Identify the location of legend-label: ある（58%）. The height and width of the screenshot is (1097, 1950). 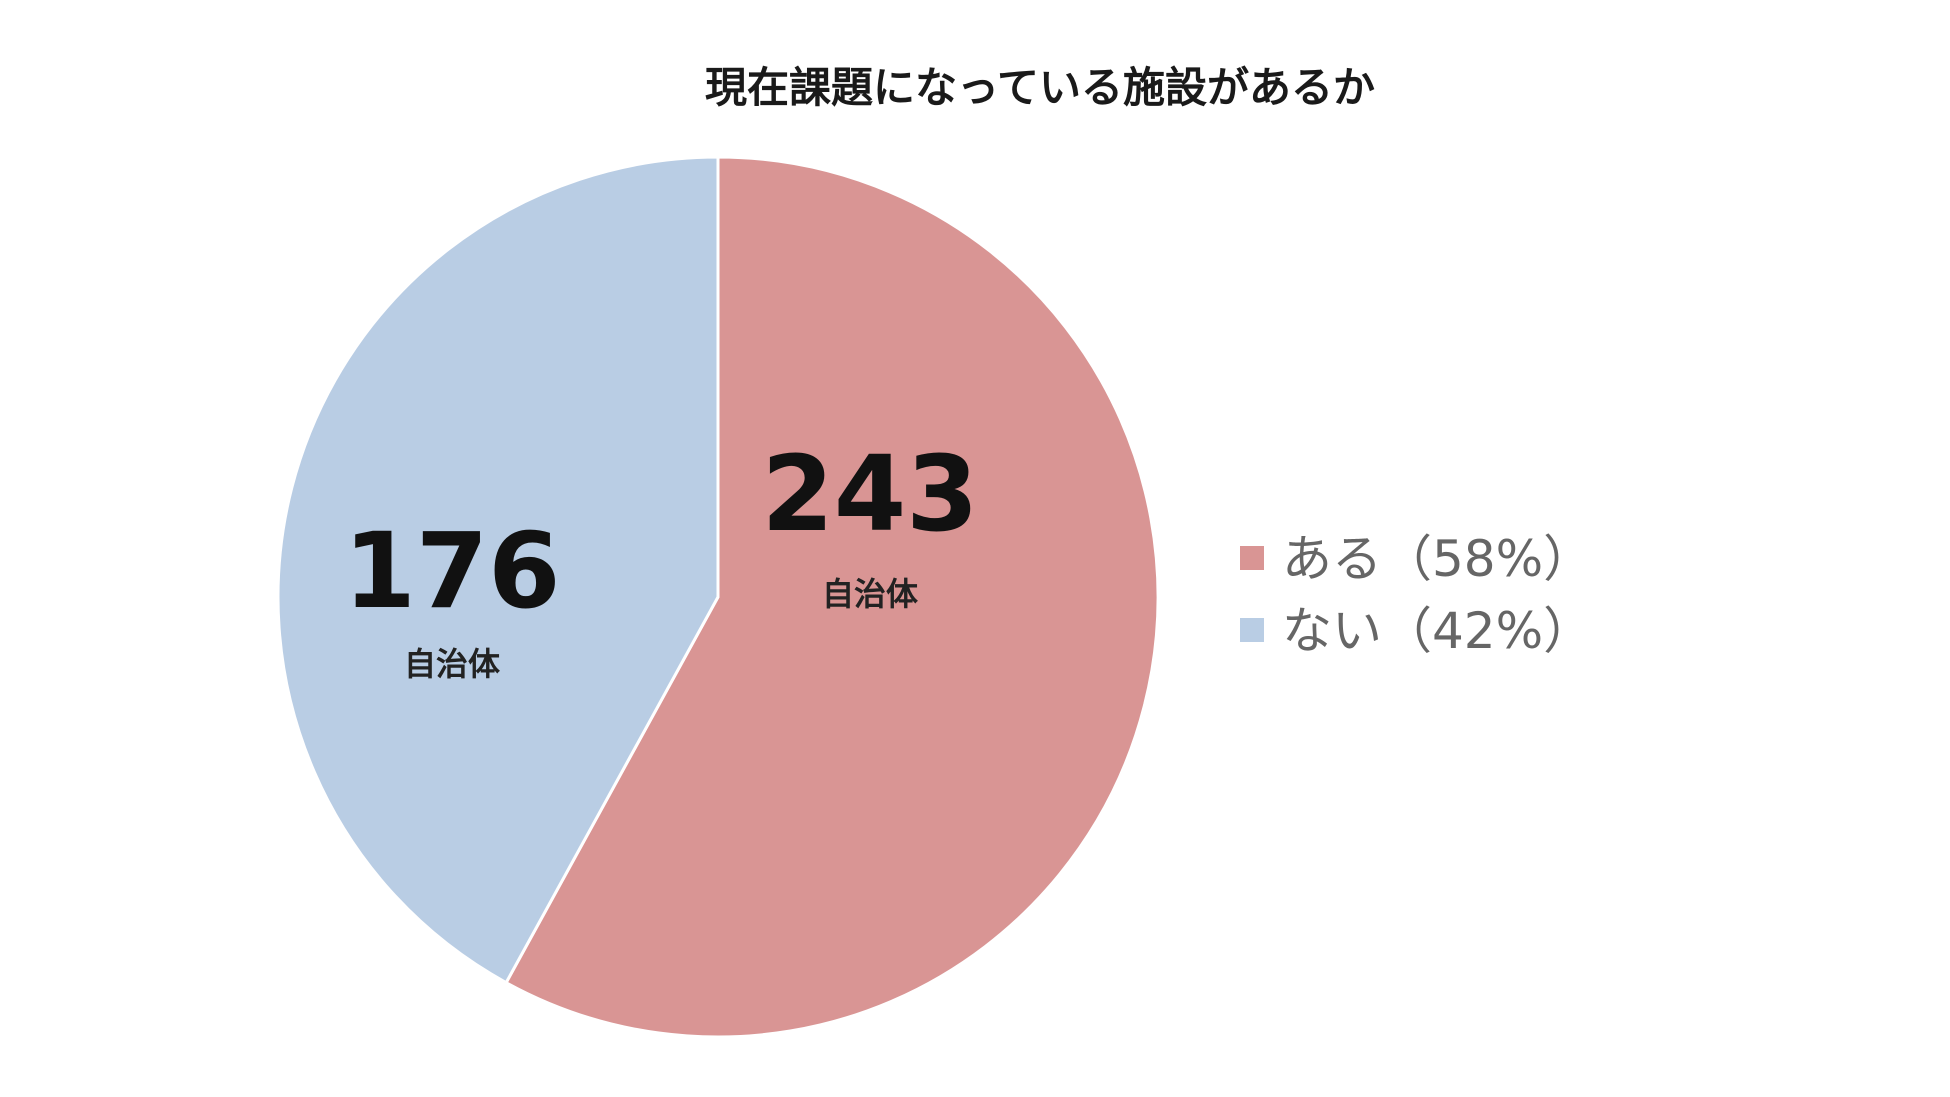
(1437, 559).